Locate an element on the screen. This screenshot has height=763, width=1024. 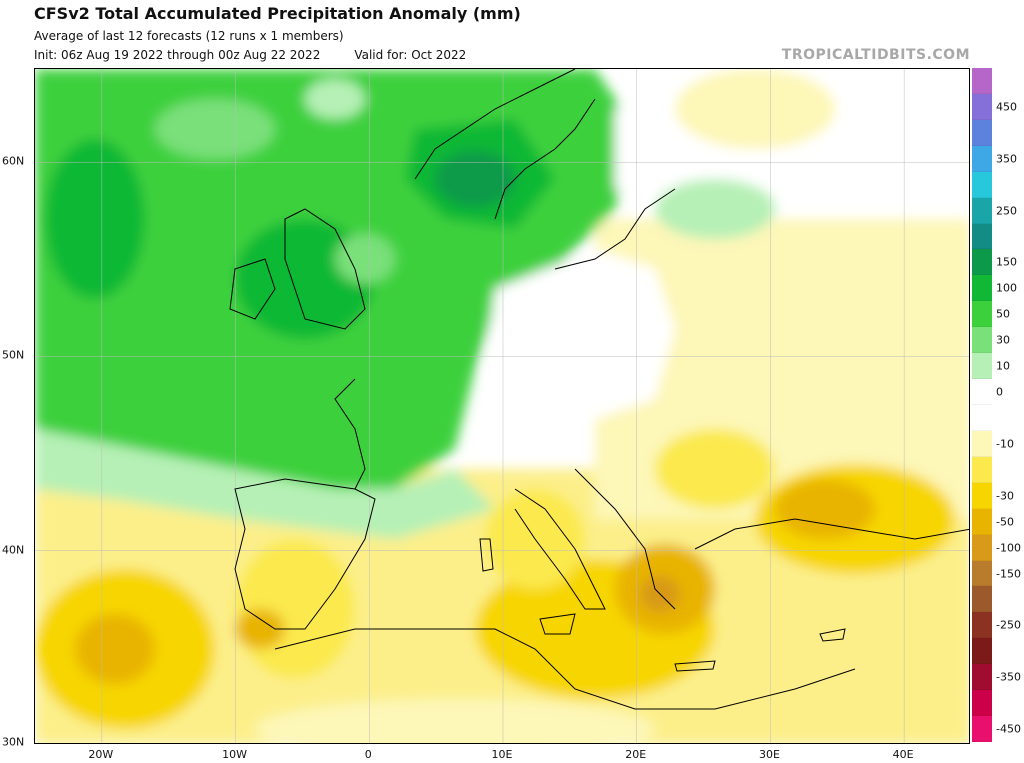
colorbar-tick-label: 450 is located at coordinates (1006, 107).